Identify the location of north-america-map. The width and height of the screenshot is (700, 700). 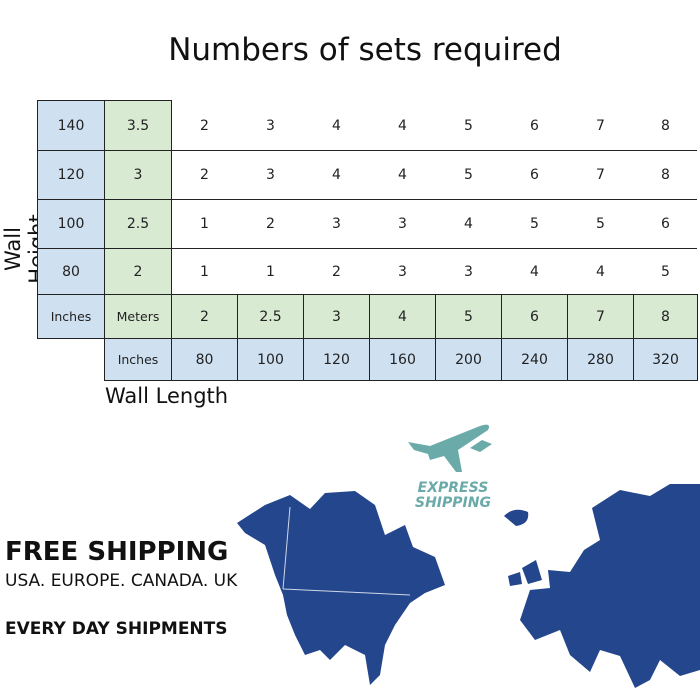
(341, 588).